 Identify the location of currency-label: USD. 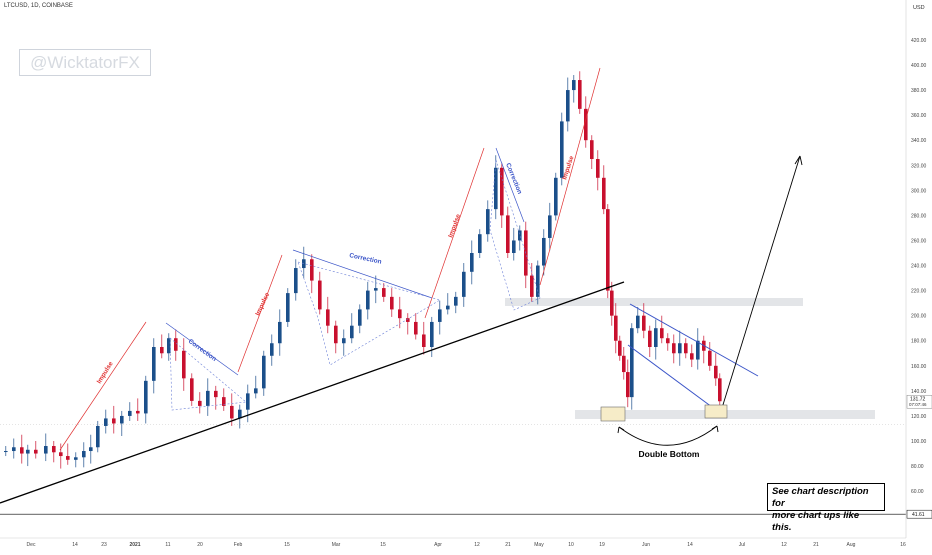
(919, 8).